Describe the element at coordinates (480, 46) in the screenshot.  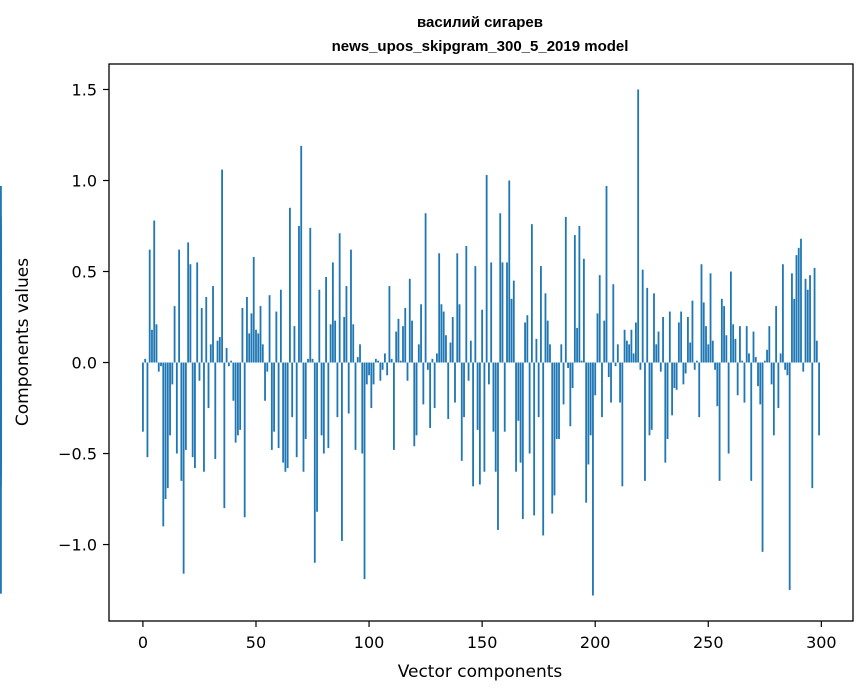
I see `chart-subtitle: news_upos_skipgram_300_5_2019 model` at that location.